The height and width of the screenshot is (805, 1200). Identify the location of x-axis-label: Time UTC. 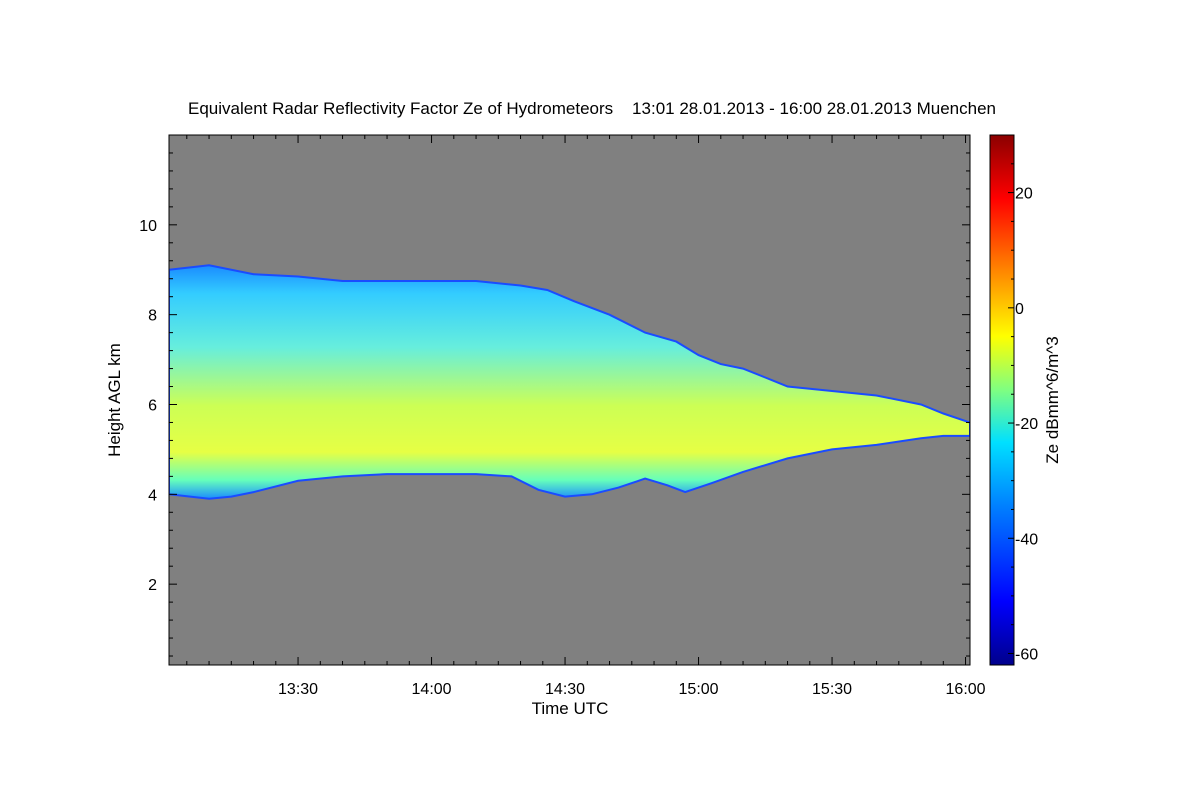
(570, 708).